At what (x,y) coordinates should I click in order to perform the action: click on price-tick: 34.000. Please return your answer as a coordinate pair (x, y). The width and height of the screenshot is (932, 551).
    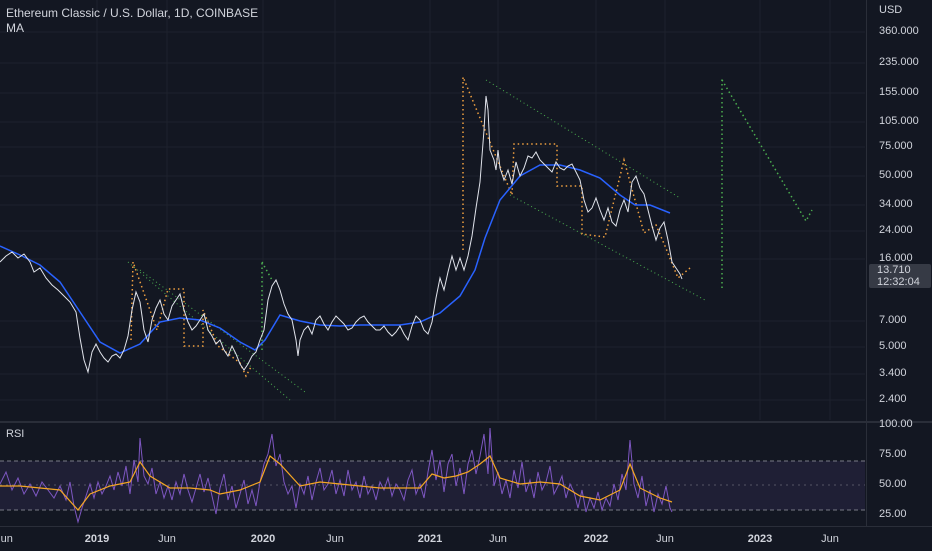
    Looking at the image, I should click on (896, 204).